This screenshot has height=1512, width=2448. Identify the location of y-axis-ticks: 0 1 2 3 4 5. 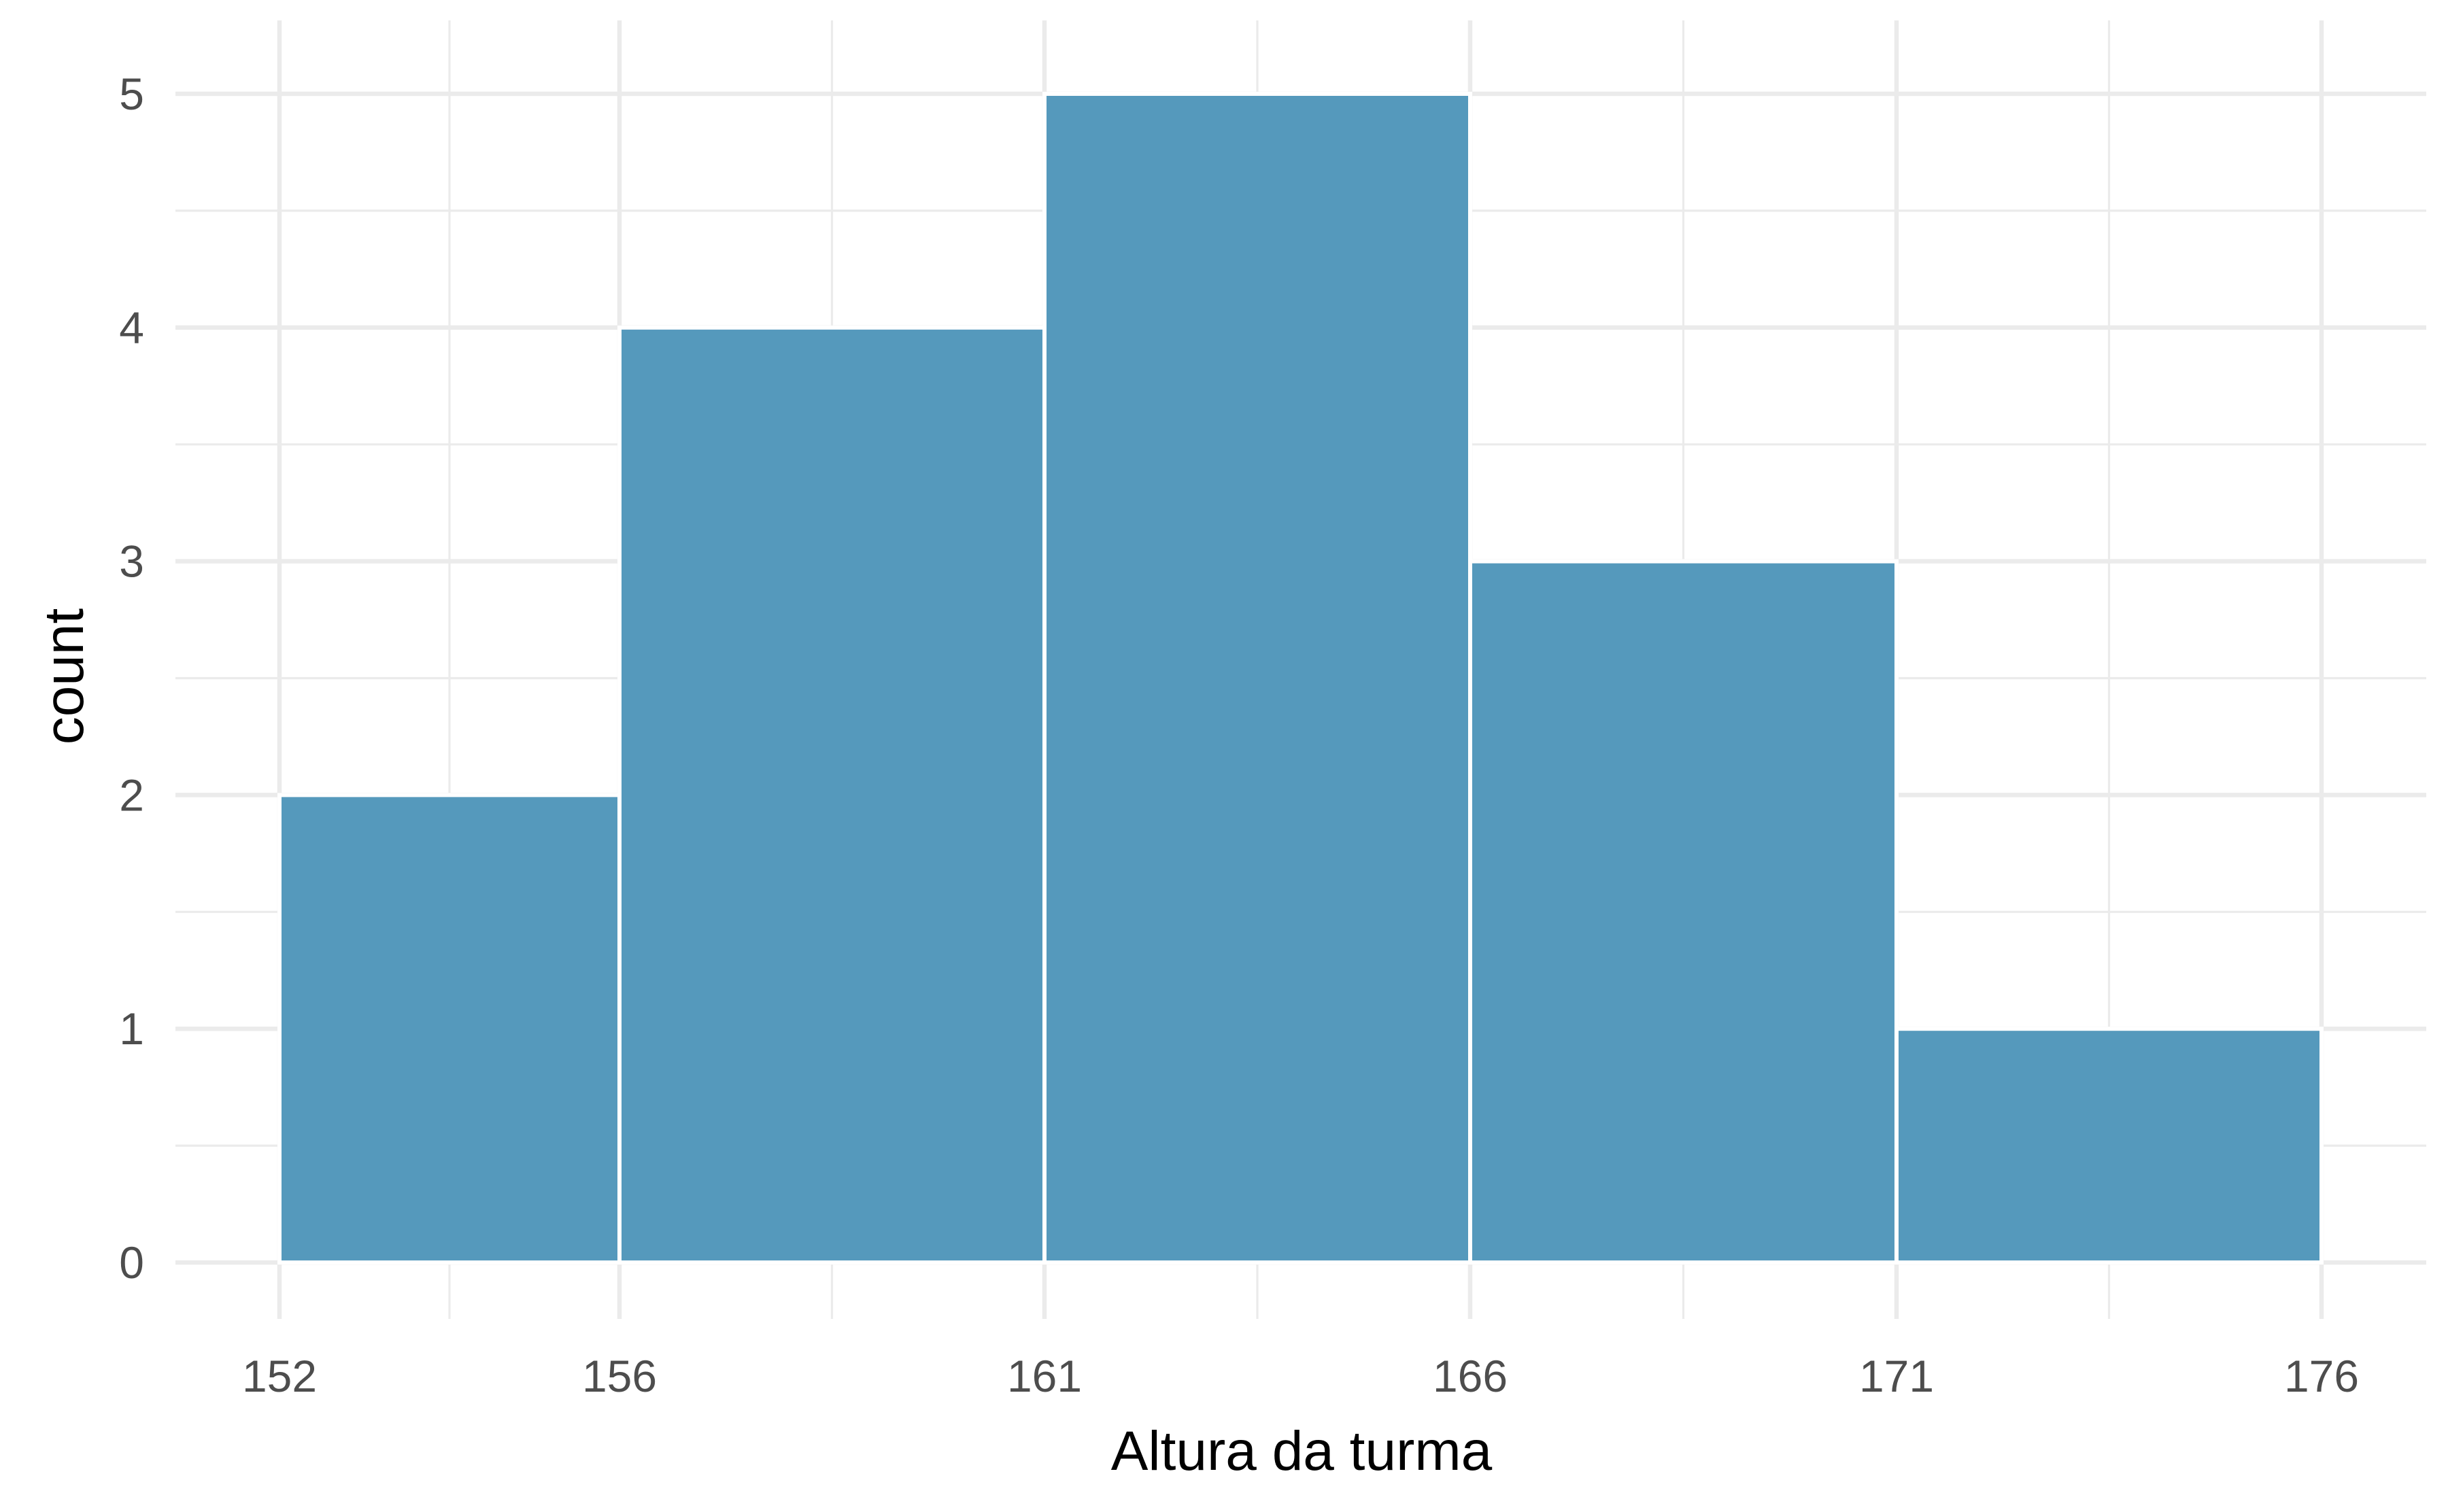
(132, 678).